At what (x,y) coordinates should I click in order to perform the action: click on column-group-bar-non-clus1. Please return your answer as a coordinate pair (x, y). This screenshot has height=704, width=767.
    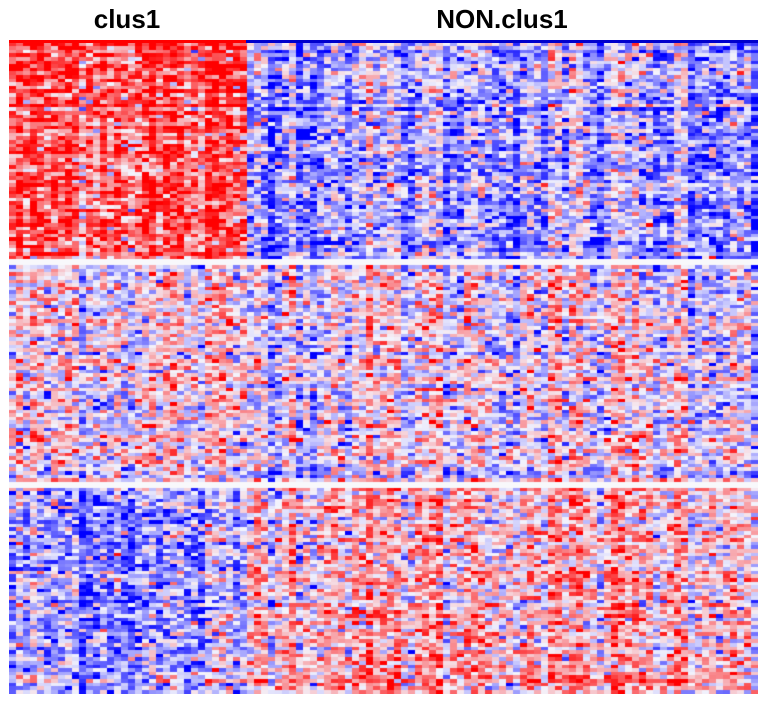
    Looking at the image, I should click on (502, 41).